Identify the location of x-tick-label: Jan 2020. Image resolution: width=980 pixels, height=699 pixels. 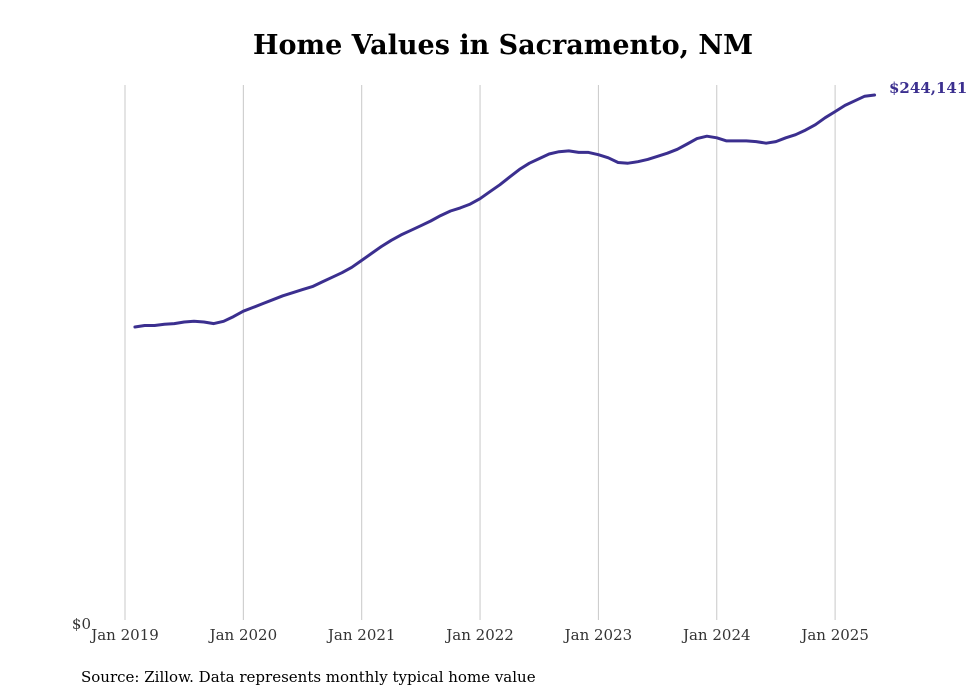
(243, 635).